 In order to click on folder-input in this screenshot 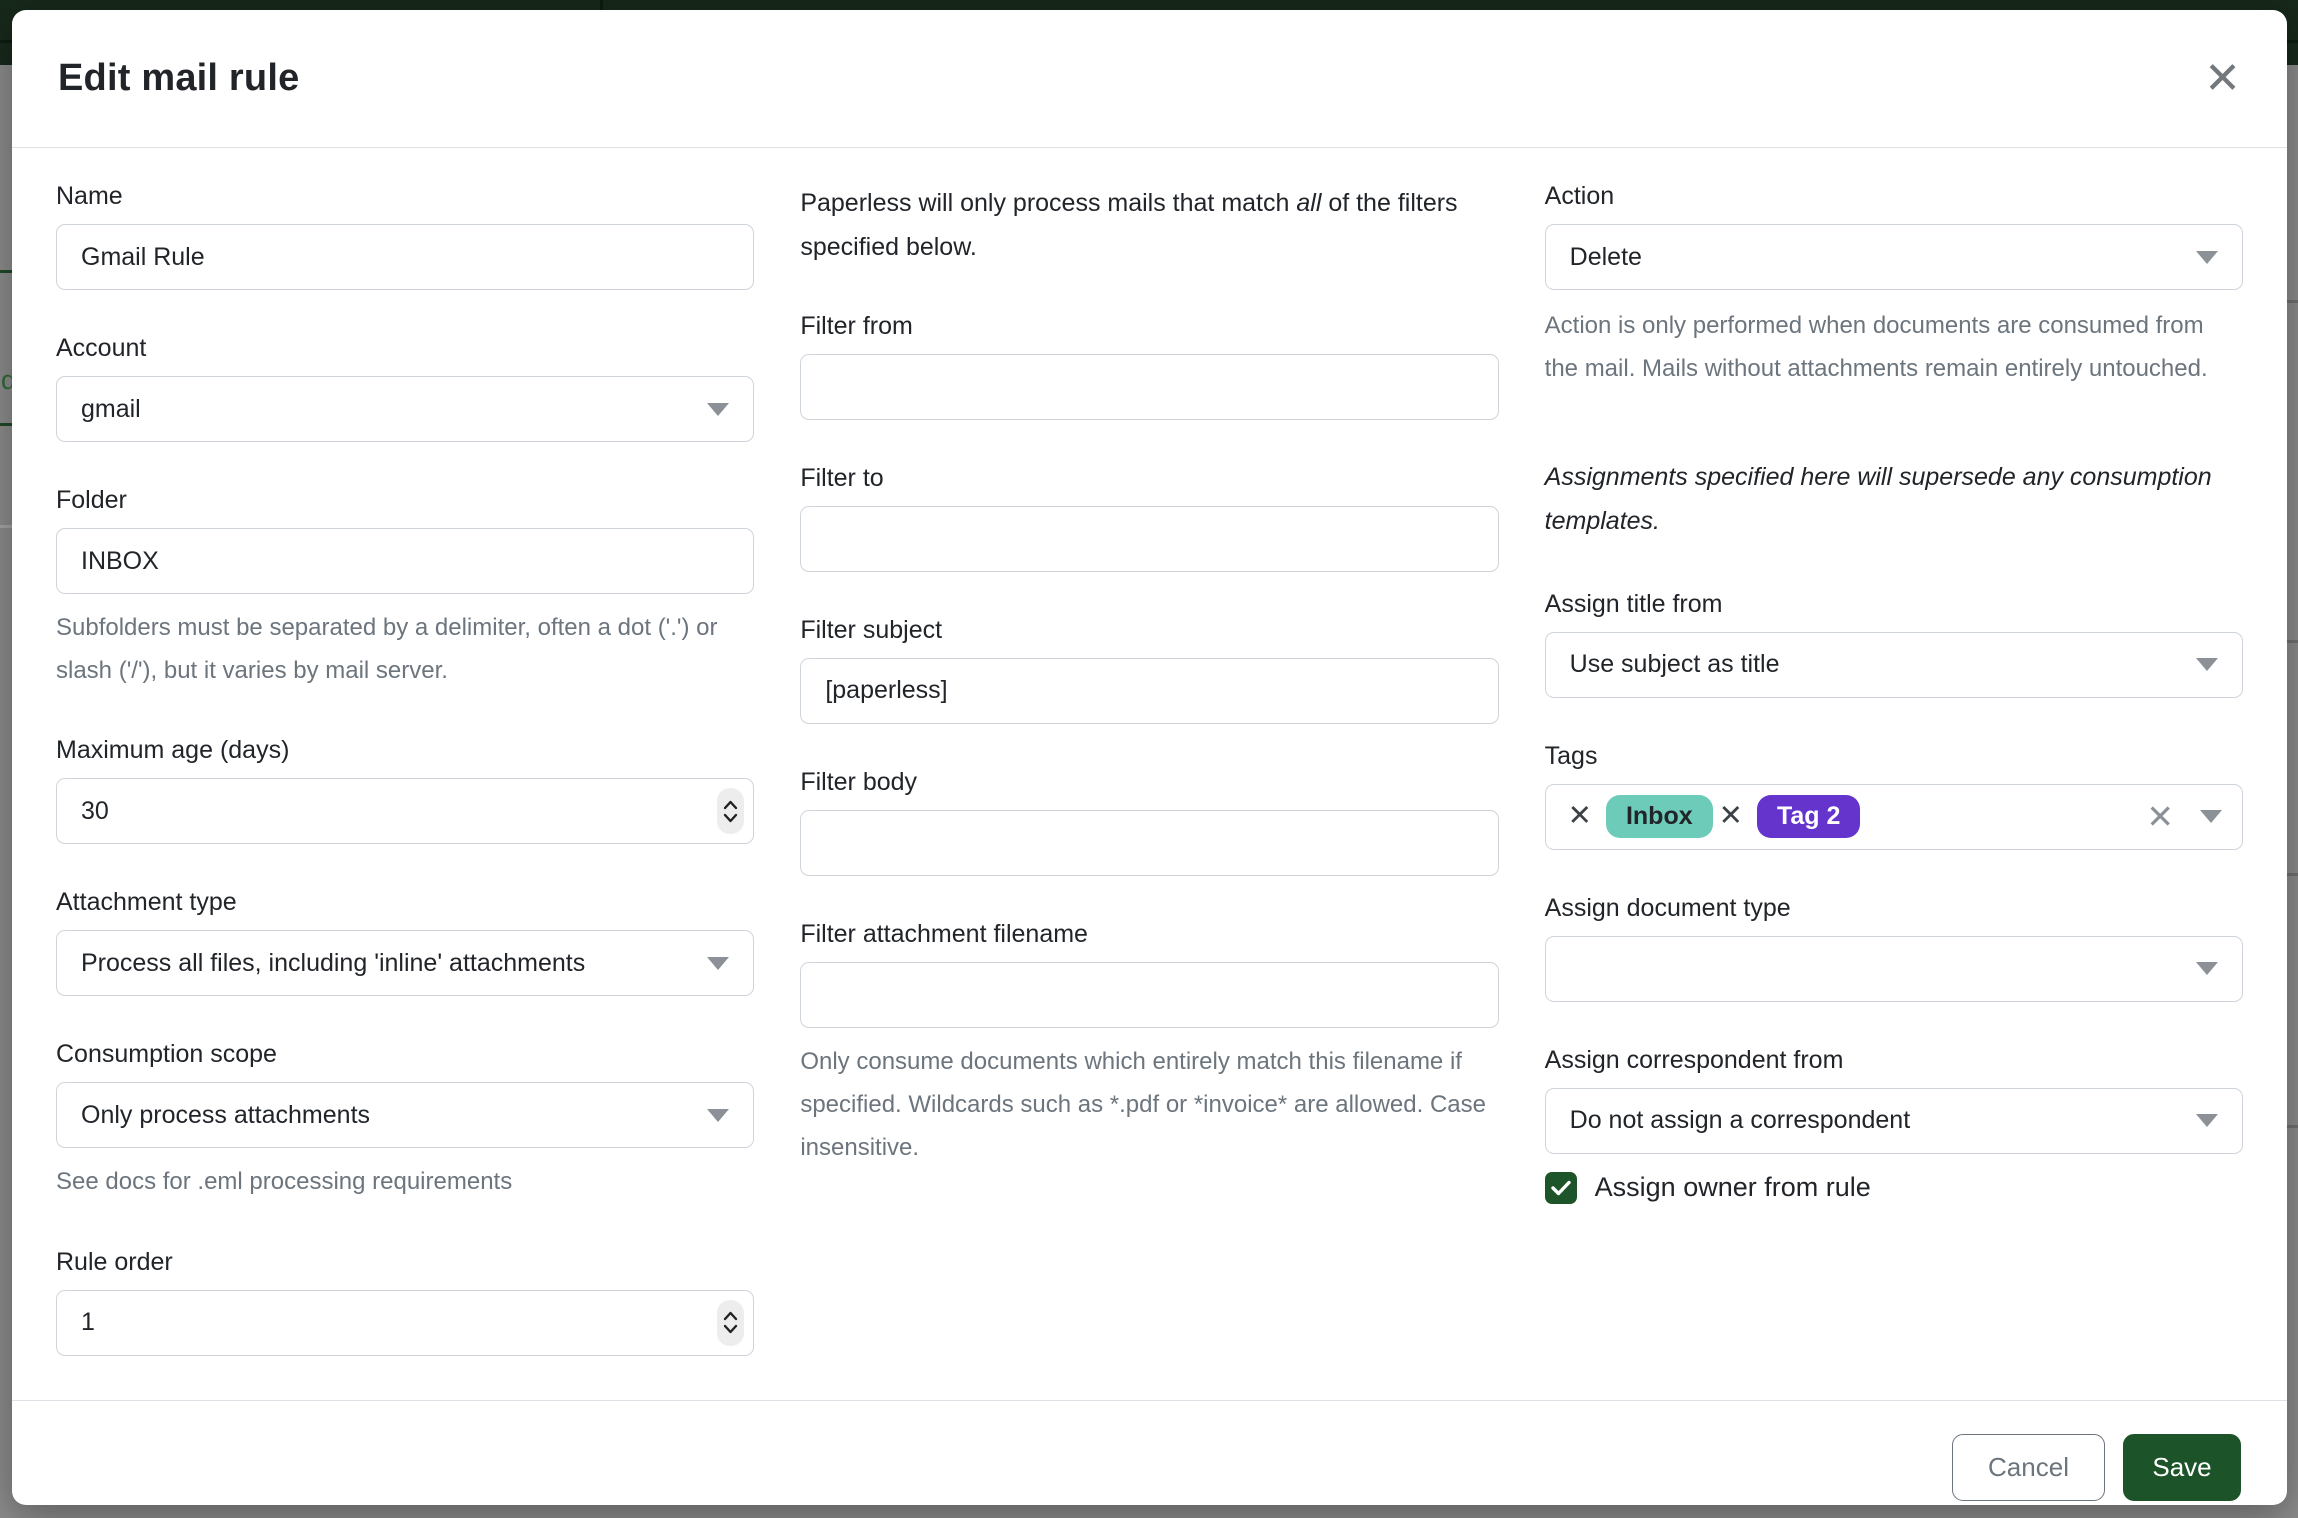, I will do `click(405, 561)`.